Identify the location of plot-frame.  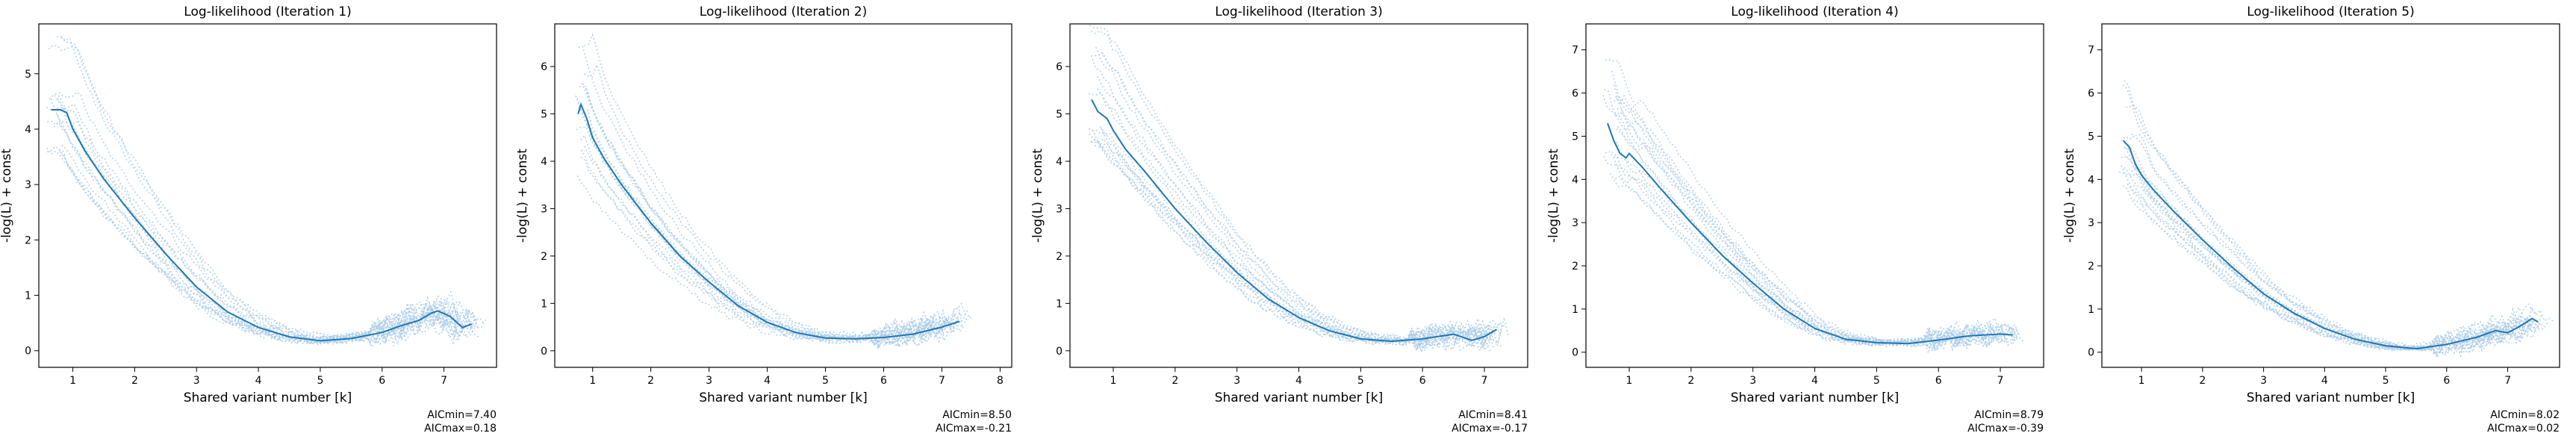
(267, 195).